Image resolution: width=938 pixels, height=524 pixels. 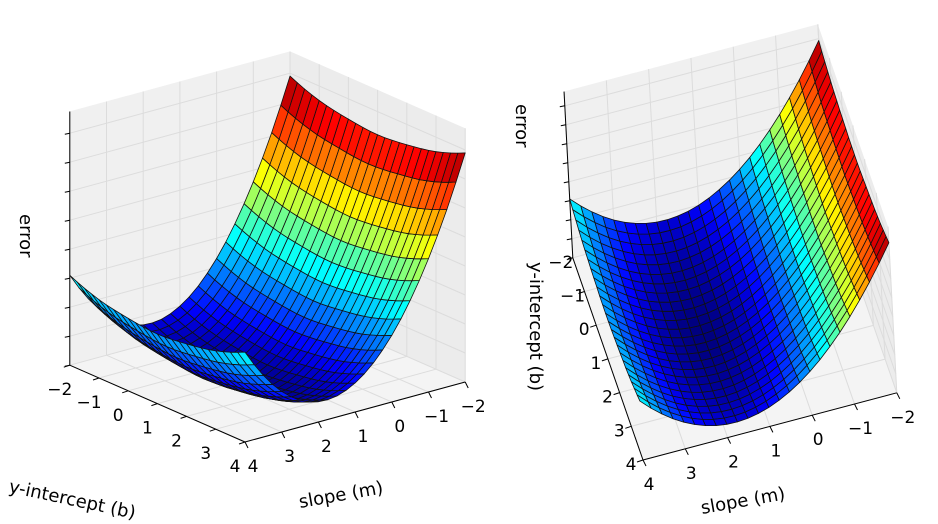 What do you see at coordinates (147, 429) in the screenshot?
I see `intercept-tick-label: 1` at bounding box center [147, 429].